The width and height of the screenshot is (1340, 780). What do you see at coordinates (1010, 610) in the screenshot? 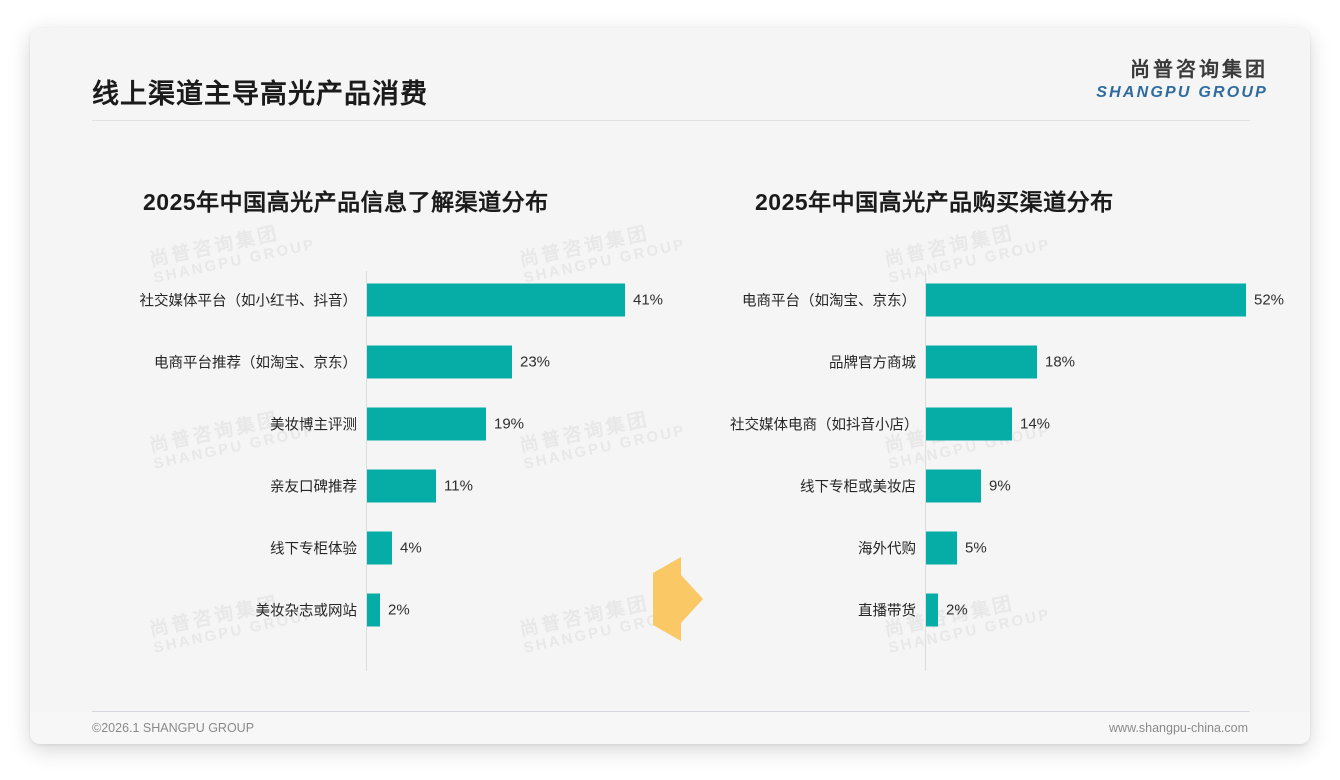
I see `chart-row: 直播带货 2%` at bounding box center [1010, 610].